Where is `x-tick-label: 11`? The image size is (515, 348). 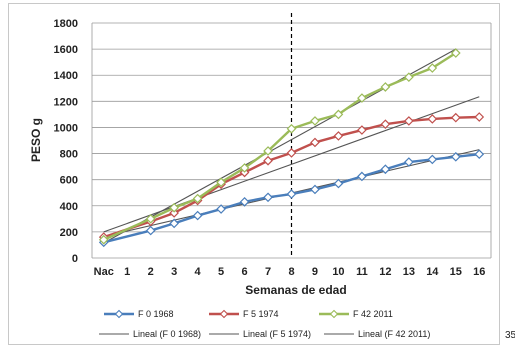 x-tick-label: 11 is located at coordinates (362, 272).